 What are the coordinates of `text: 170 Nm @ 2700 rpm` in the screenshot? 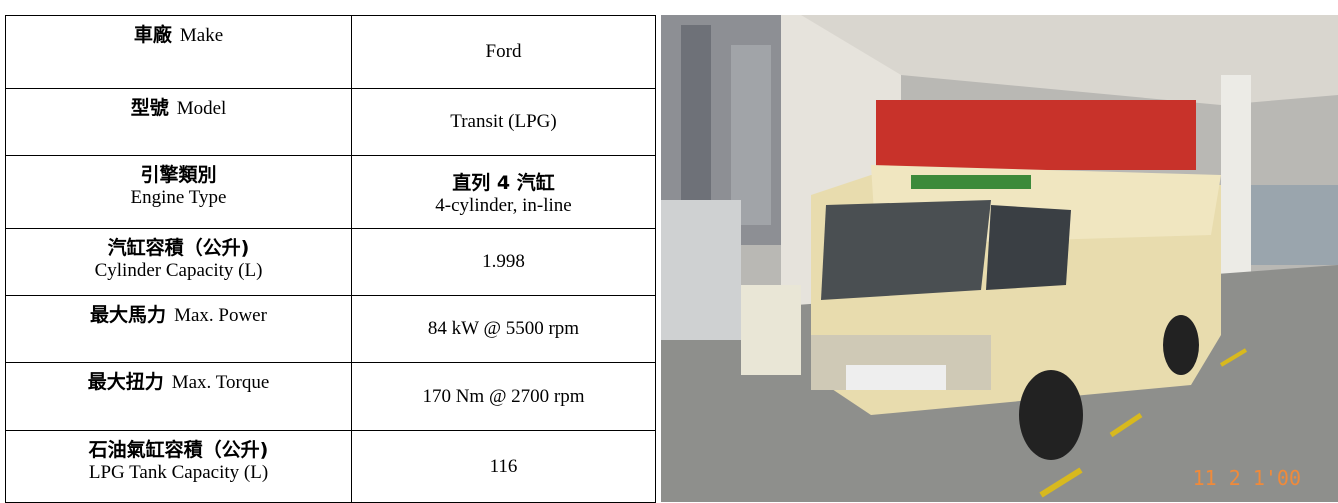 It's located at (503, 396).